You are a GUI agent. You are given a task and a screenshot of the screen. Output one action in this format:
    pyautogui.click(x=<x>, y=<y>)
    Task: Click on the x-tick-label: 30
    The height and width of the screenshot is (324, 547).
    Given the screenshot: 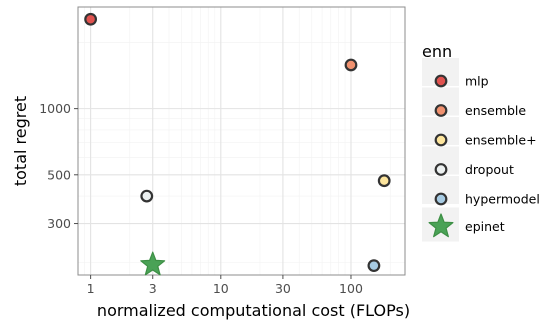 What is the action you would take?
    pyautogui.click(x=283, y=288)
    